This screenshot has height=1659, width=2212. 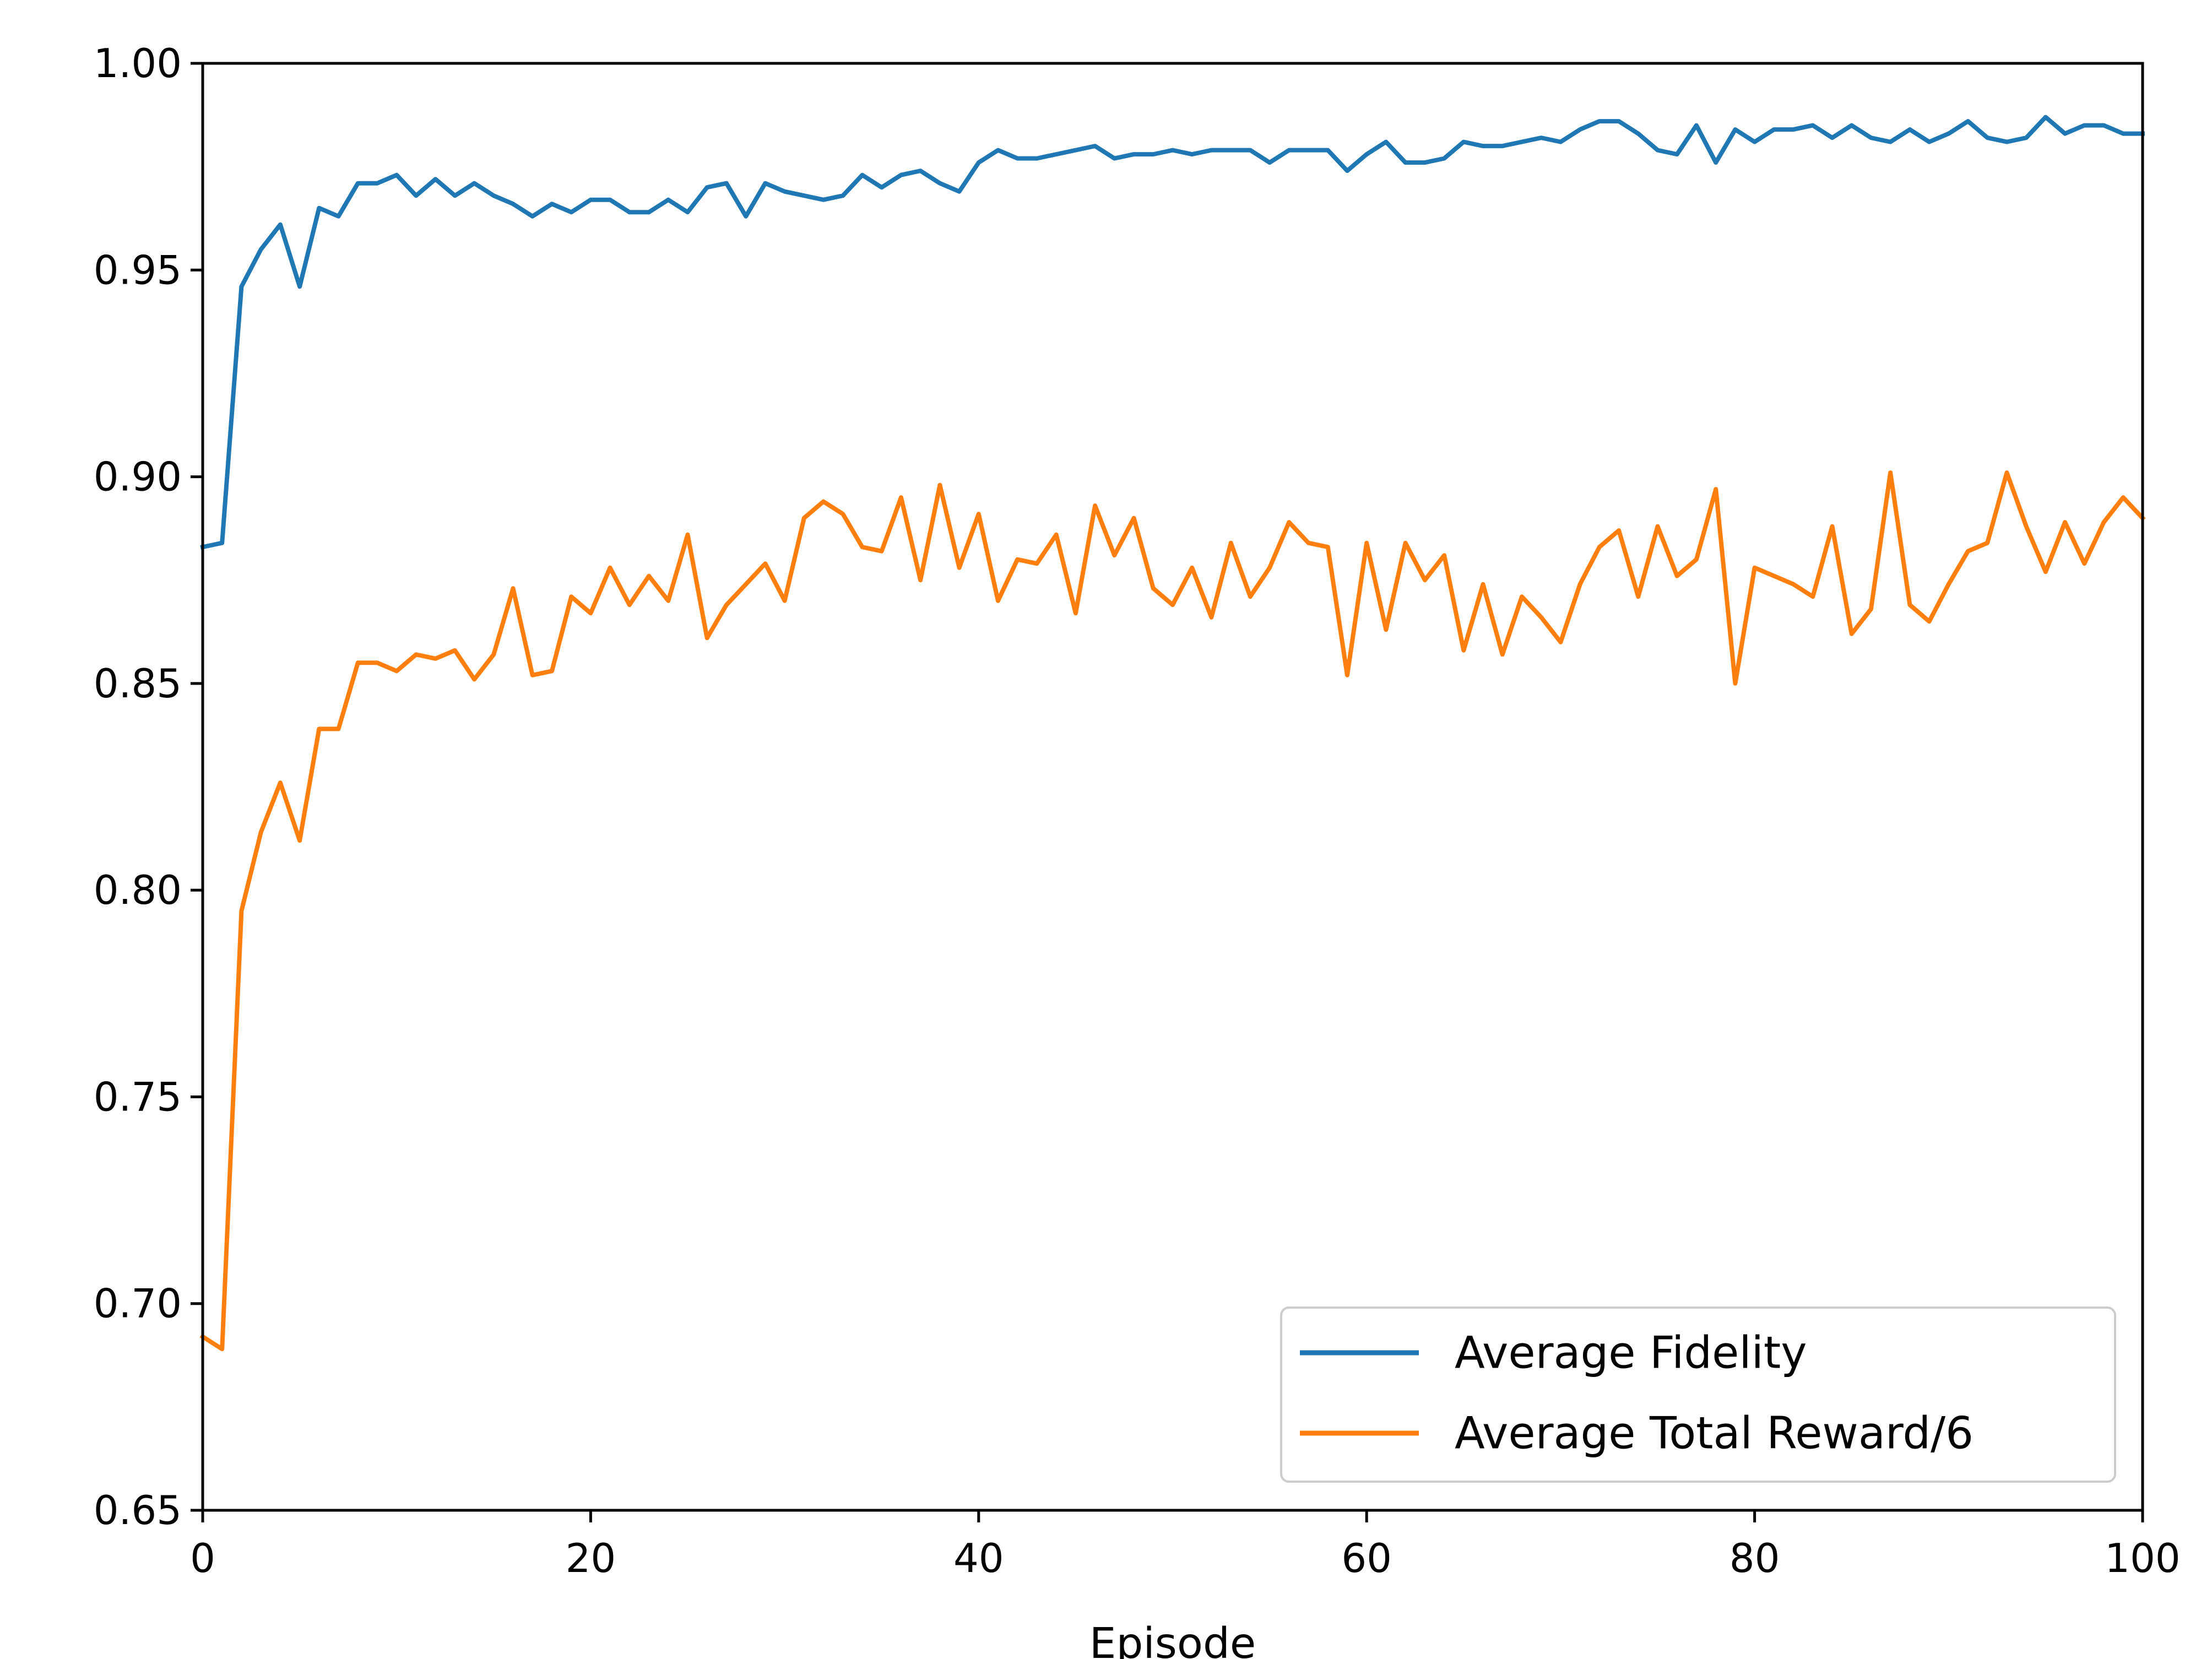 What do you see at coordinates (978, 1558) in the screenshot?
I see `x-tick-label: 40` at bounding box center [978, 1558].